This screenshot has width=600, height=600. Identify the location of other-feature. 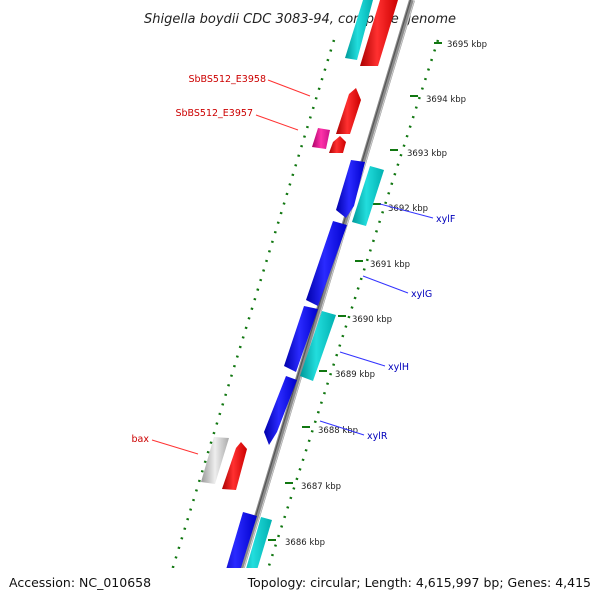
(321, 138).